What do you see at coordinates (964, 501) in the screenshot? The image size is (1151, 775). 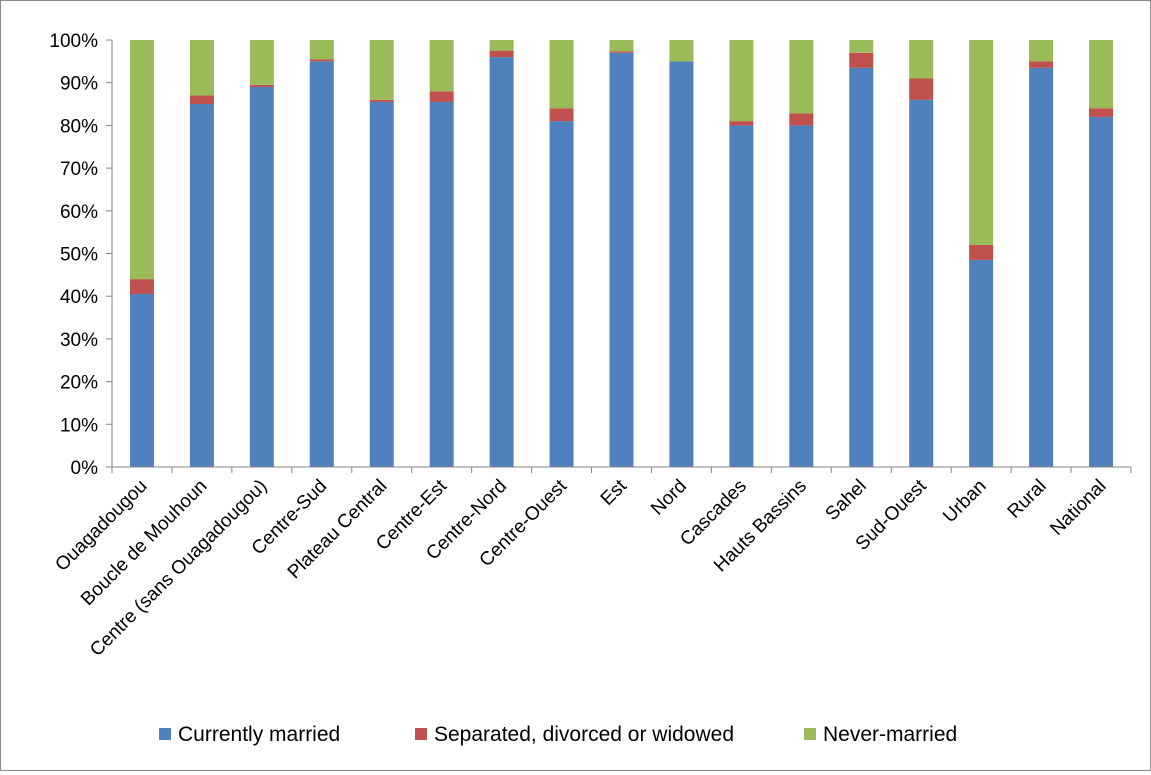 I see `x-category-label: Urban` at bounding box center [964, 501].